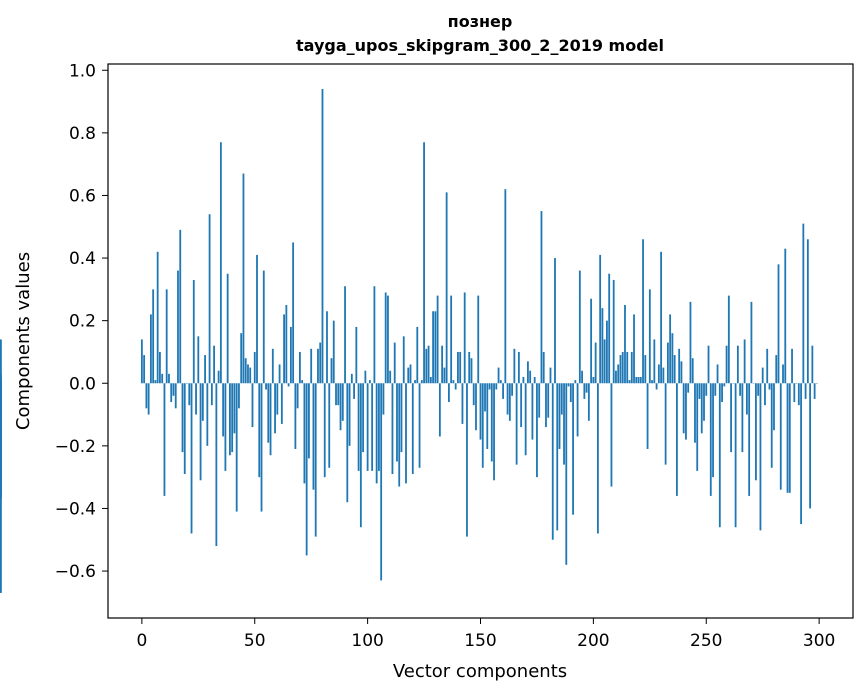  Describe the element at coordinates (75, 572) in the screenshot. I see `y-tick-label: −0.6` at that location.